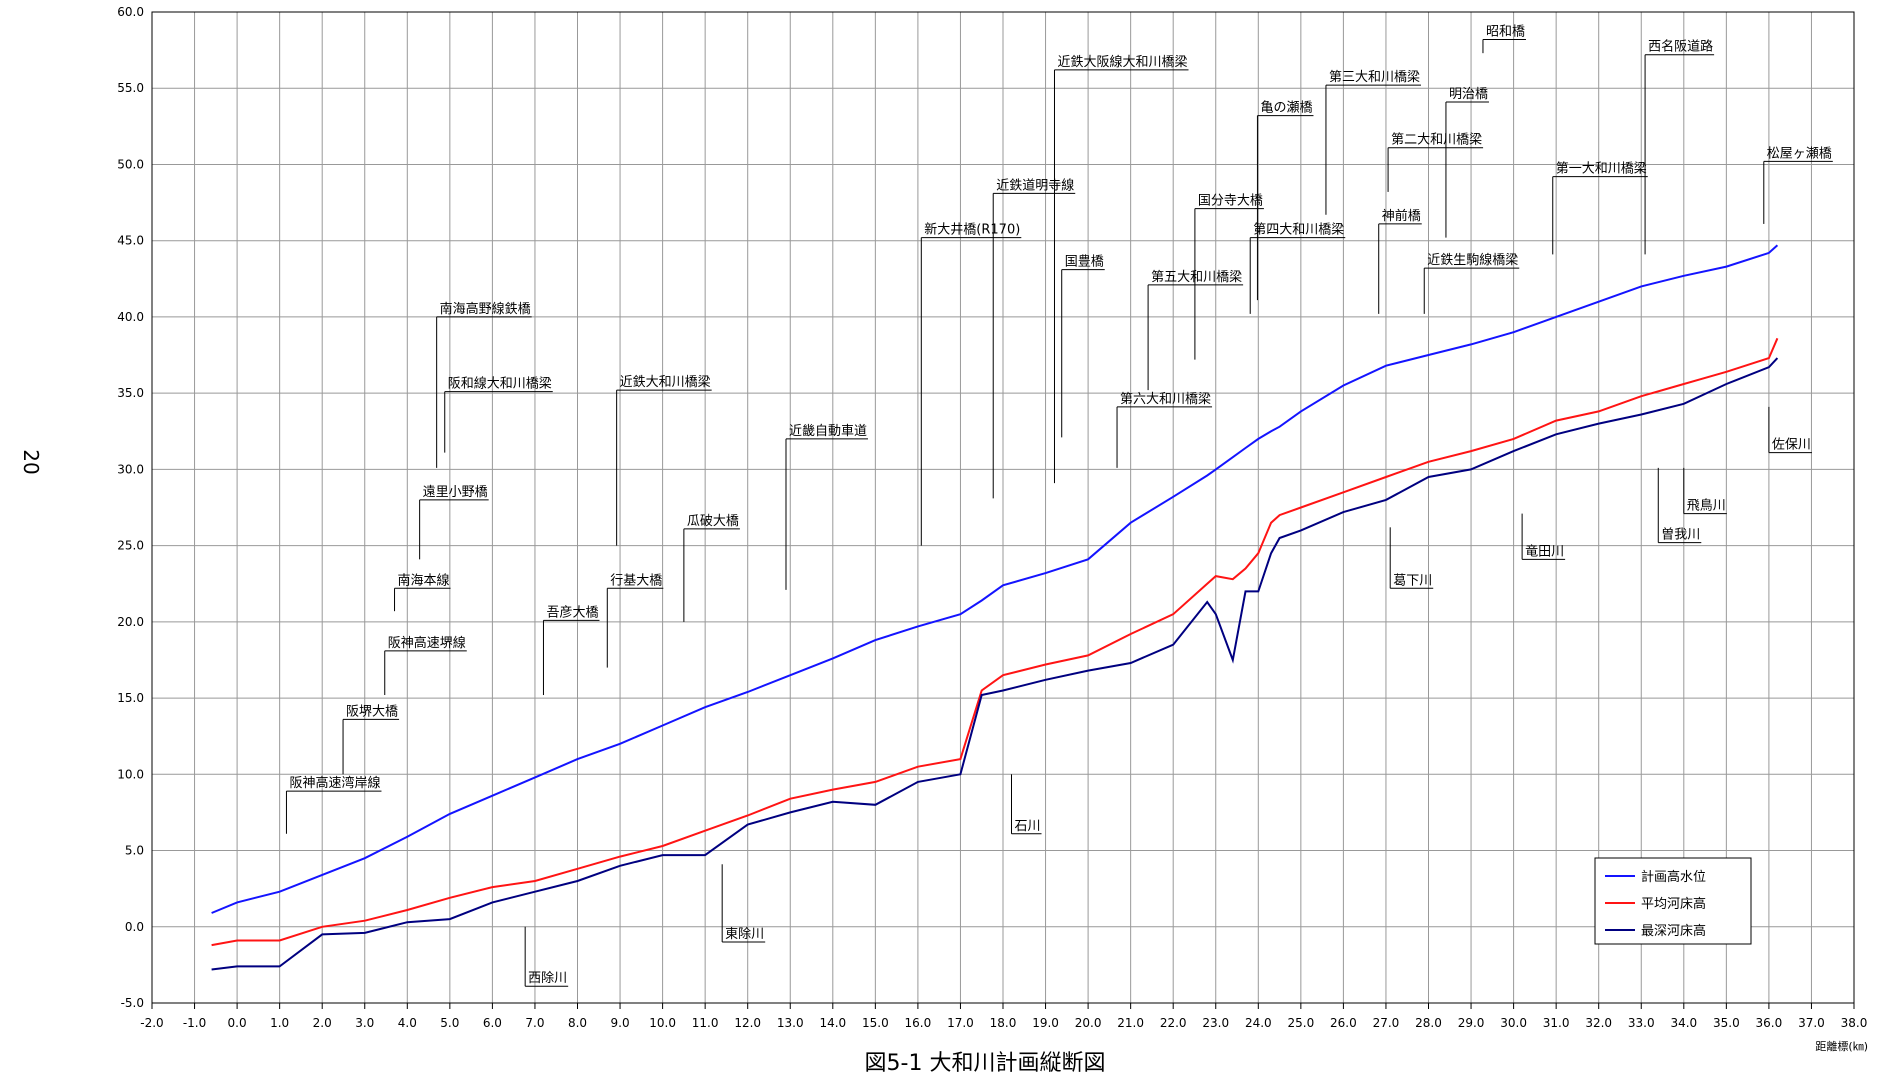  What do you see at coordinates (1799, 153) in the screenshot?
I see `annotation: 松屋ヶ瀬橋` at bounding box center [1799, 153].